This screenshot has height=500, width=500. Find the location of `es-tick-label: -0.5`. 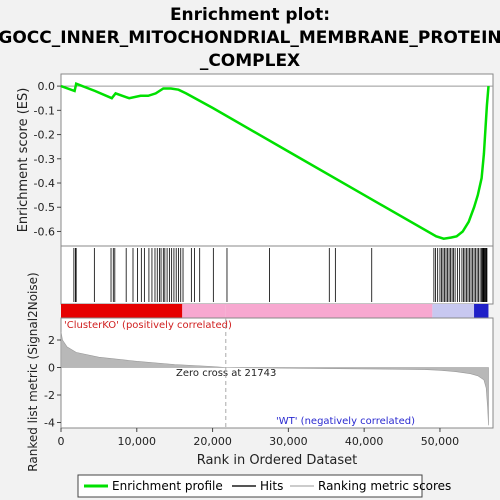

es-tick-label: -0.5 is located at coordinates (44, 207).